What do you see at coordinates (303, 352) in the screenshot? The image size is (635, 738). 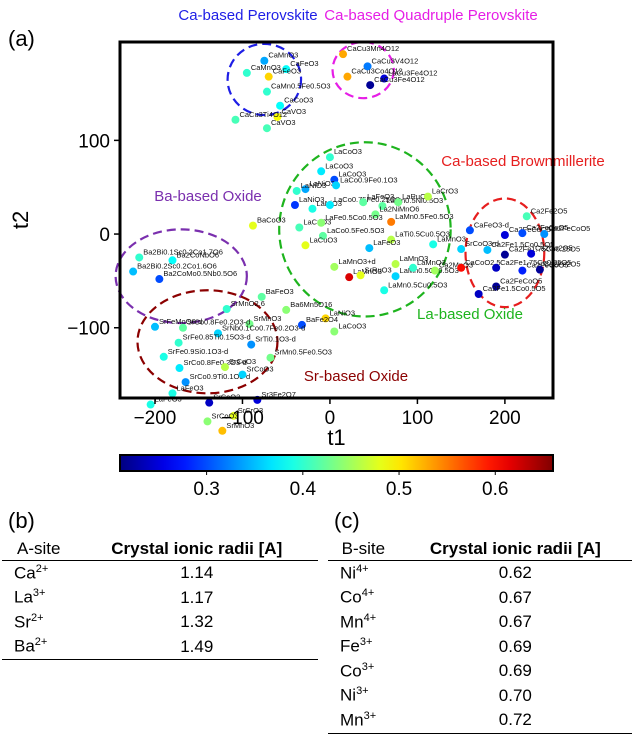 I see `point-label: SrMn0.5Fe0.5O3` at bounding box center [303, 352].